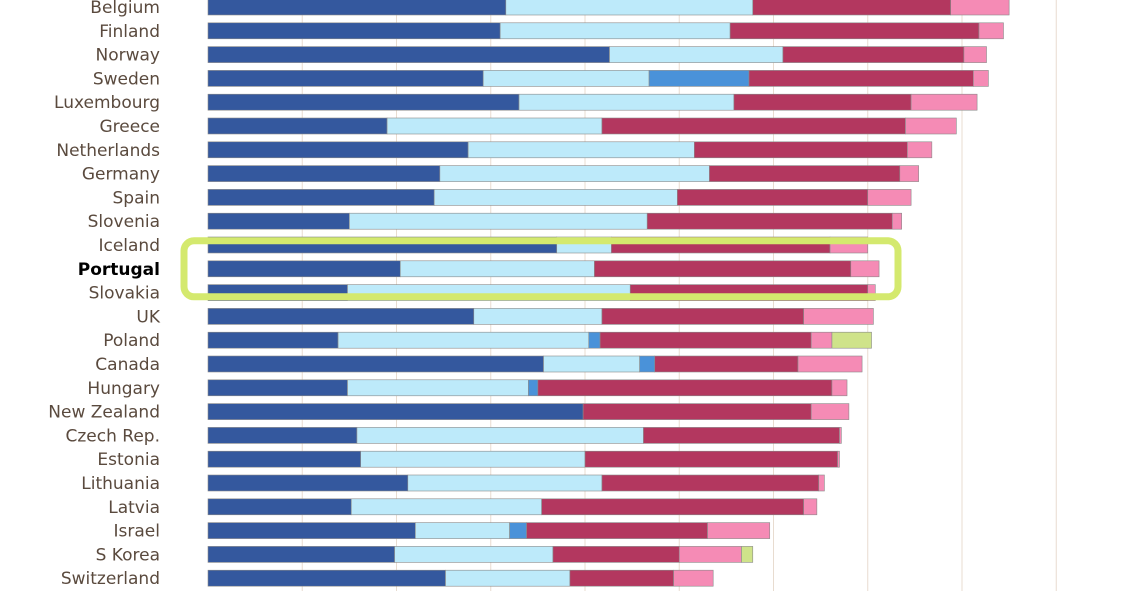 Image resolution: width=1128 pixels, height=591 pixels. I want to click on category-label-iceland: Iceland, so click(129, 246).